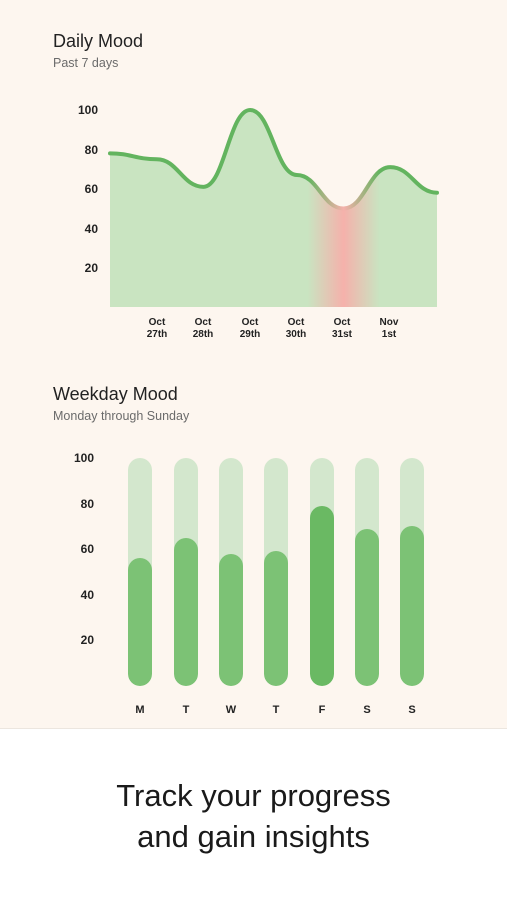 The width and height of the screenshot is (507, 900). Describe the element at coordinates (253, 816) in the screenshot. I see `tagline: Track your progress and gain insights` at that location.